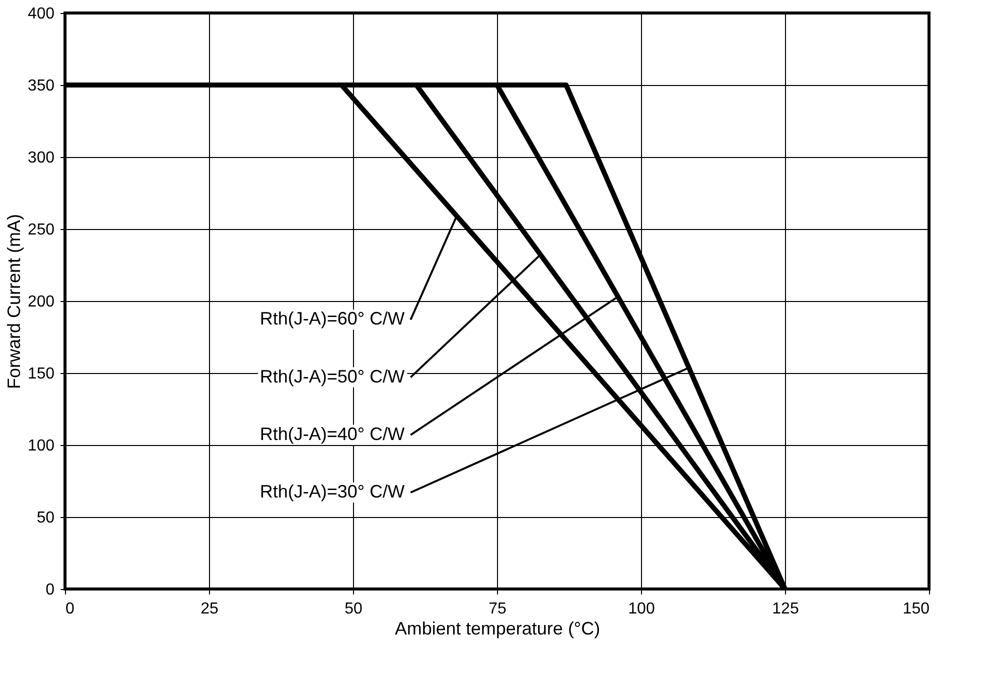  Describe the element at coordinates (209, 609) in the screenshot. I see `x-tick-label: 25` at that location.